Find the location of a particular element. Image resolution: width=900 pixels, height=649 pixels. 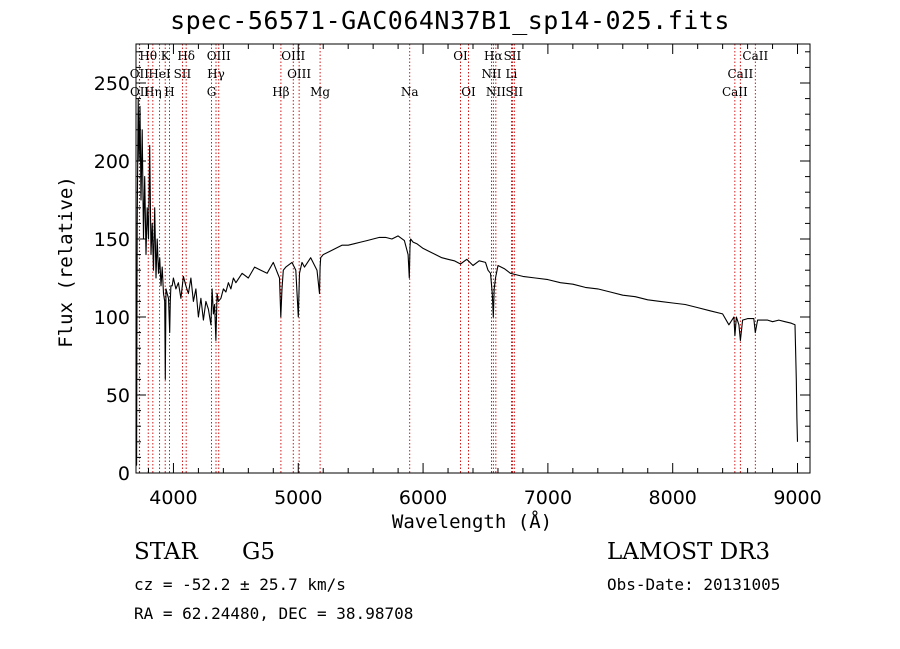

y-tick-label: 100 is located at coordinates (112, 318).